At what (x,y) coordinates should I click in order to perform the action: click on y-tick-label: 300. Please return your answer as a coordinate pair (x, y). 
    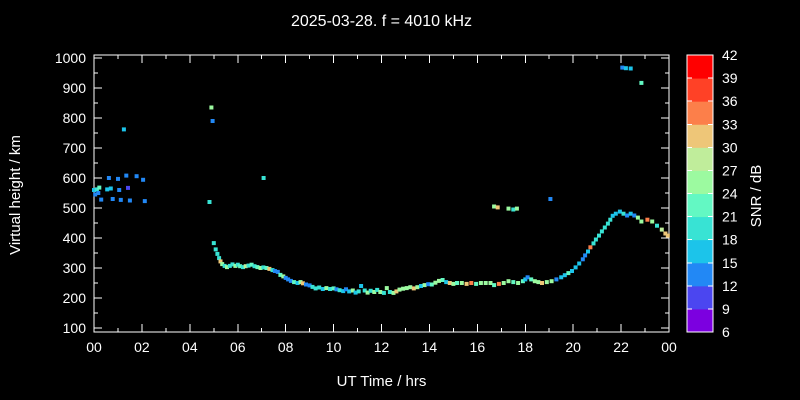
    Looking at the image, I should click on (75, 268).